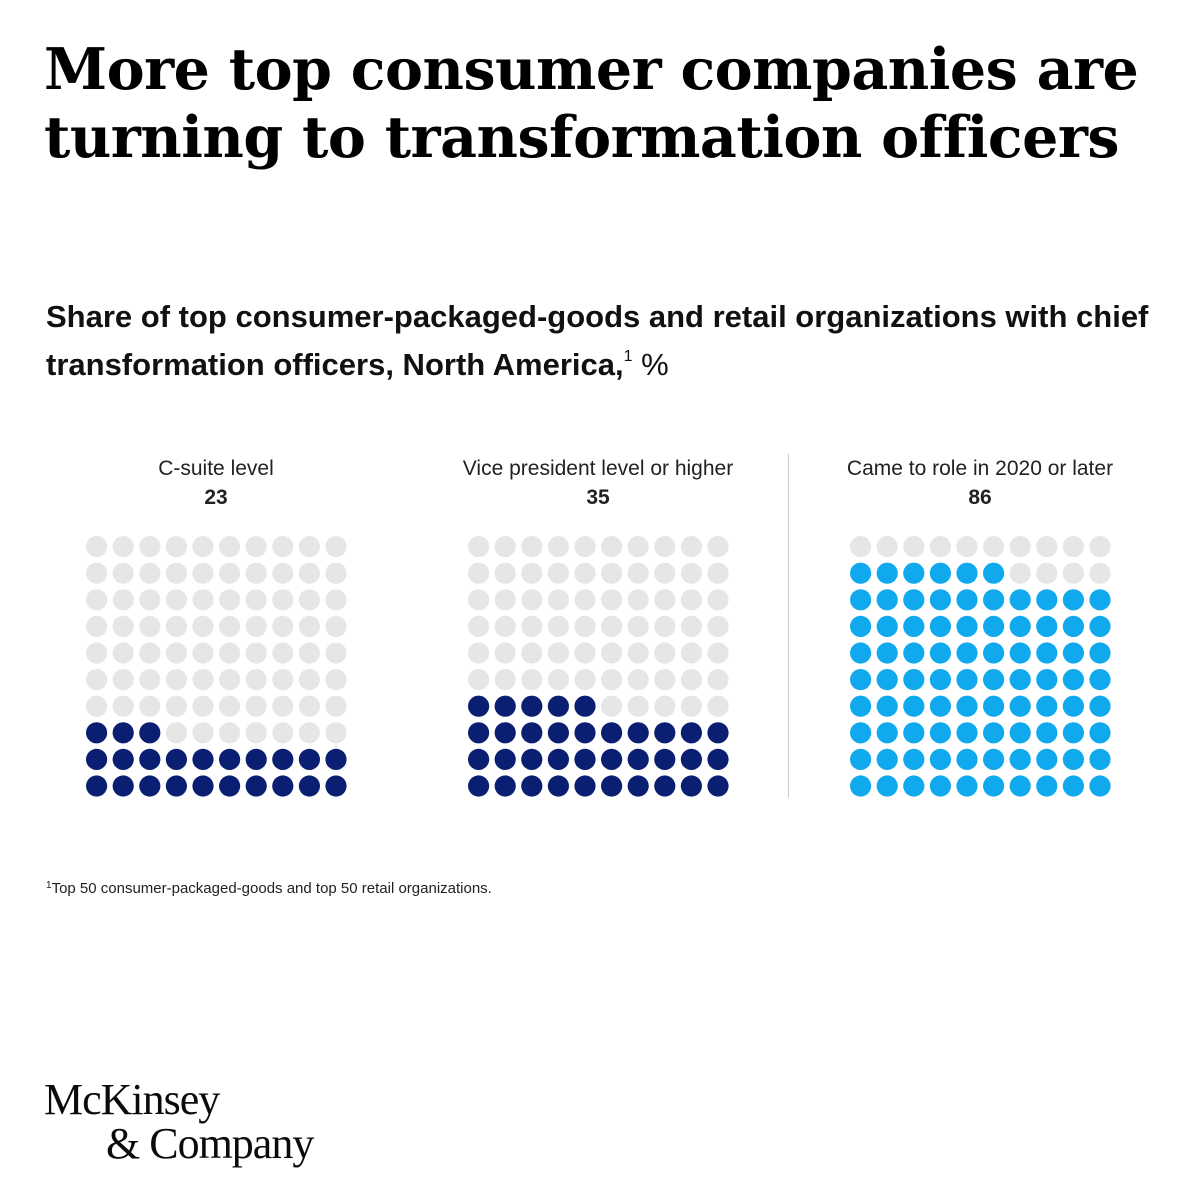  Describe the element at coordinates (216, 627) in the screenshot. I see `waffle-panel-c-suite: C-suite level 23` at that location.